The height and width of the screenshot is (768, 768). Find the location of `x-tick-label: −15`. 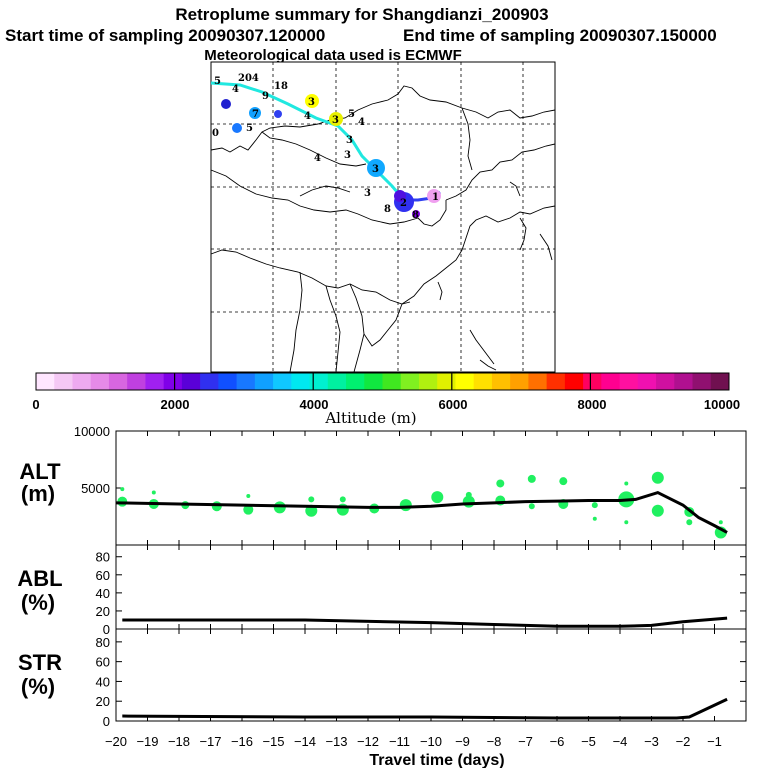

x-tick-label: −15 is located at coordinates (273, 741).